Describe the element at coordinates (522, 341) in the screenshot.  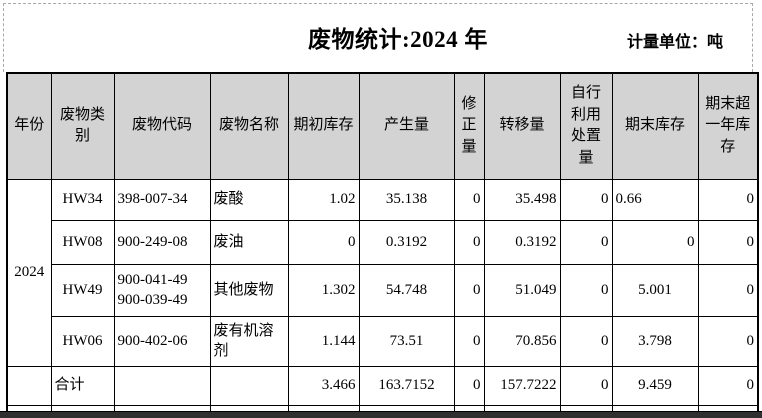
I see `transferred-cell: 70.856` at that location.